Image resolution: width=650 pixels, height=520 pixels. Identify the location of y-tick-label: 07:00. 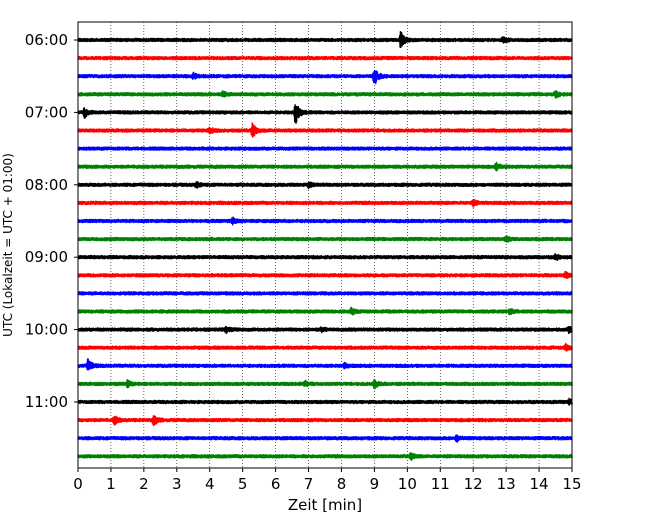
(46, 112).